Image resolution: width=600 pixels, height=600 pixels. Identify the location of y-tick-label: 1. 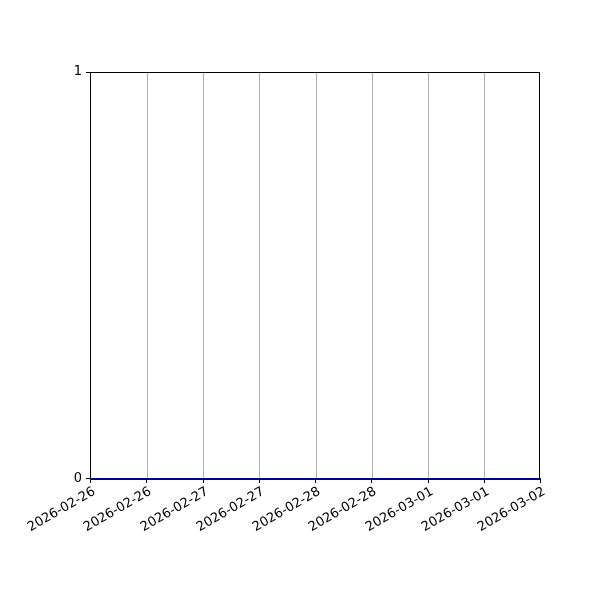
(77, 71).